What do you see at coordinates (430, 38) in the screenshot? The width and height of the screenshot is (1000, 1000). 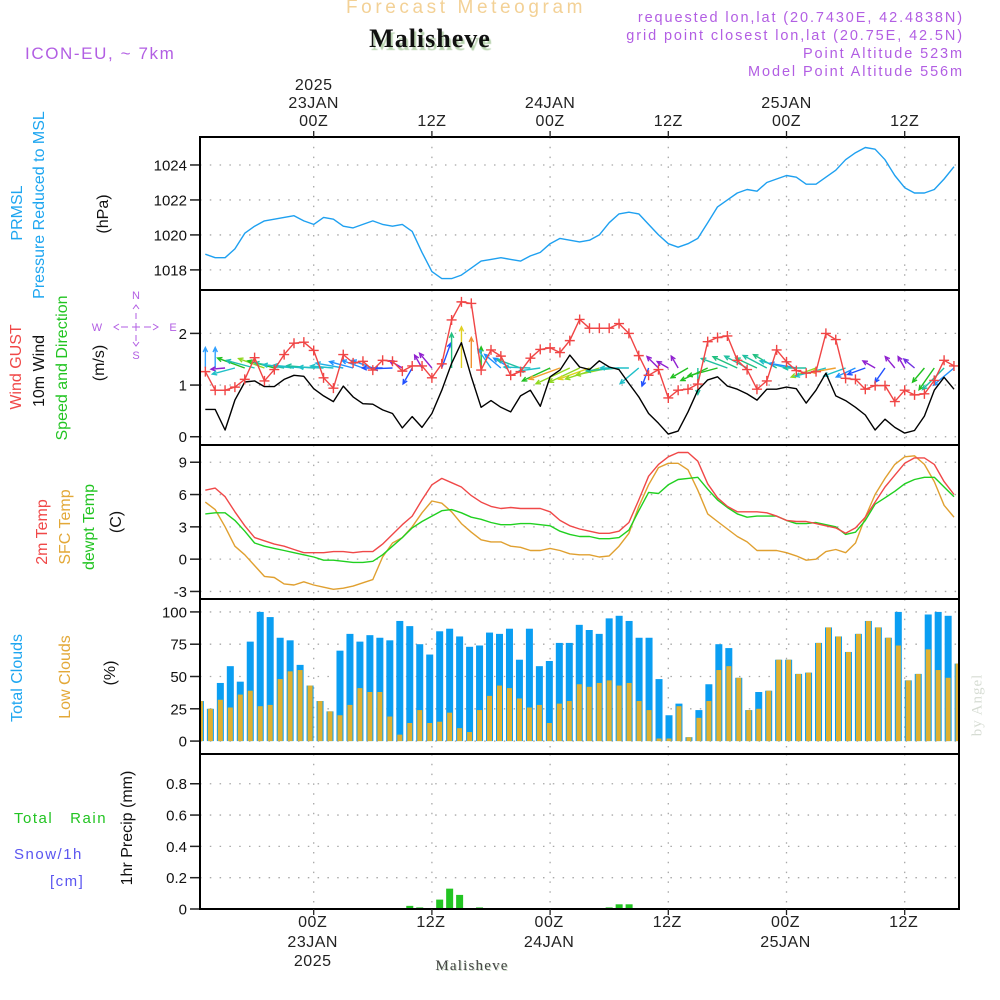 I see `location-title: Malisheve` at bounding box center [430, 38].